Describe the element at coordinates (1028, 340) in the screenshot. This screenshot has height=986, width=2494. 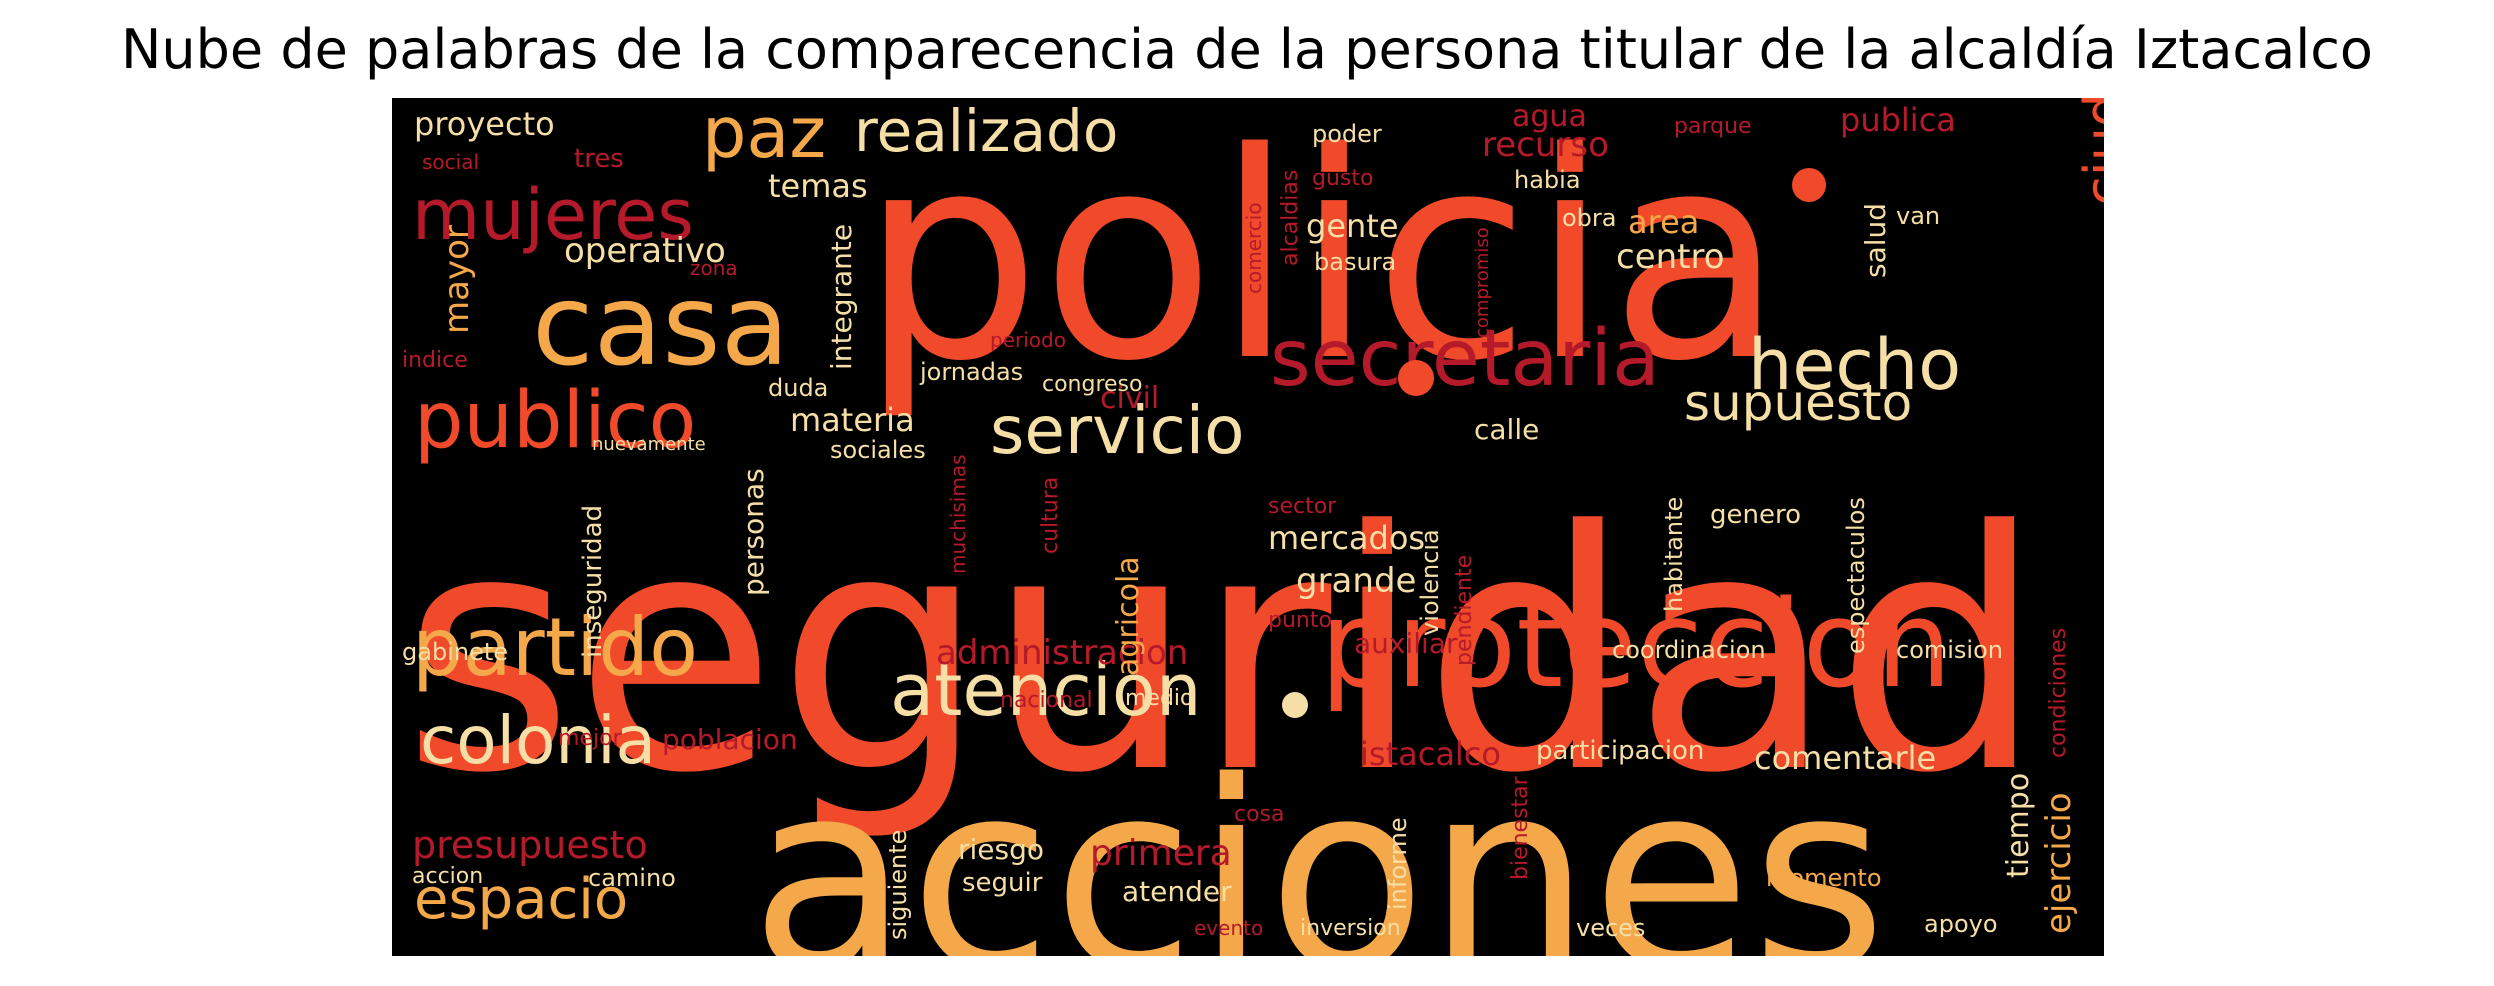
I see `word-periodo: periodo` at that location.